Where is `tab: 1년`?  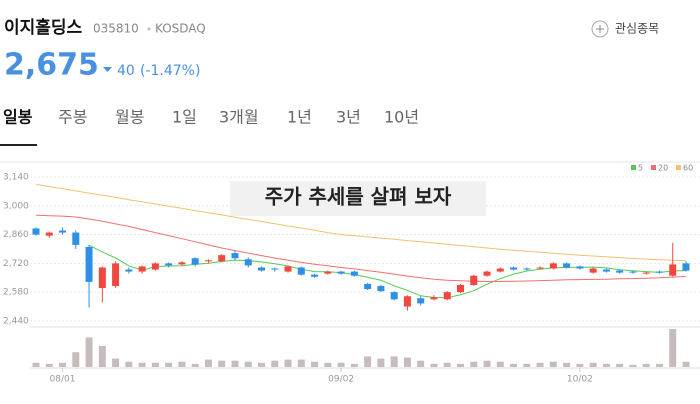 tab: 1년 is located at coordinates (299, 117).